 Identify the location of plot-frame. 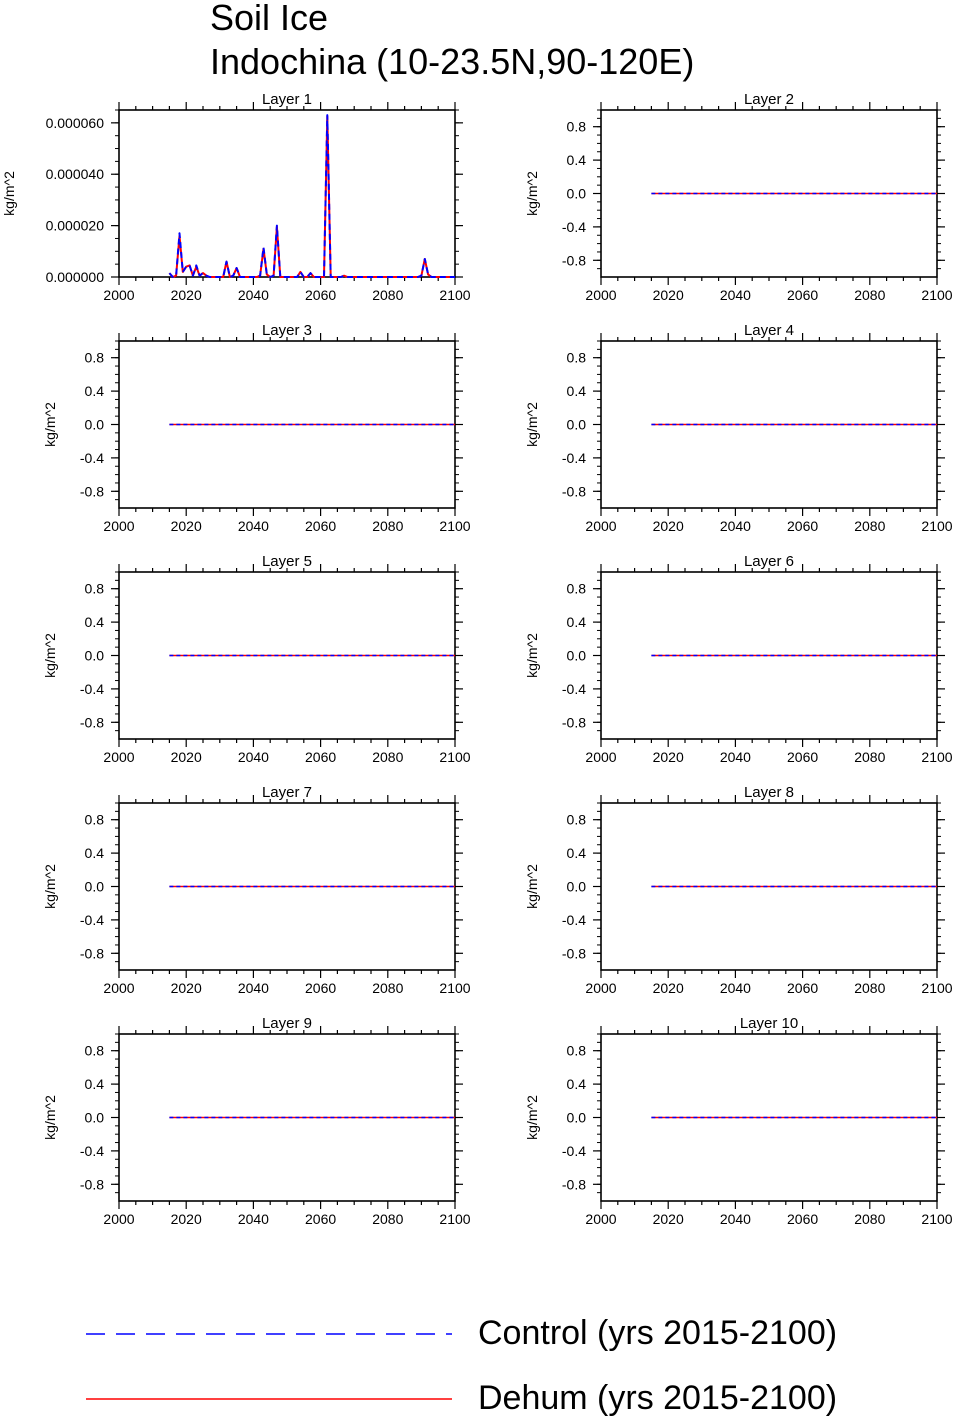
(287, 193).